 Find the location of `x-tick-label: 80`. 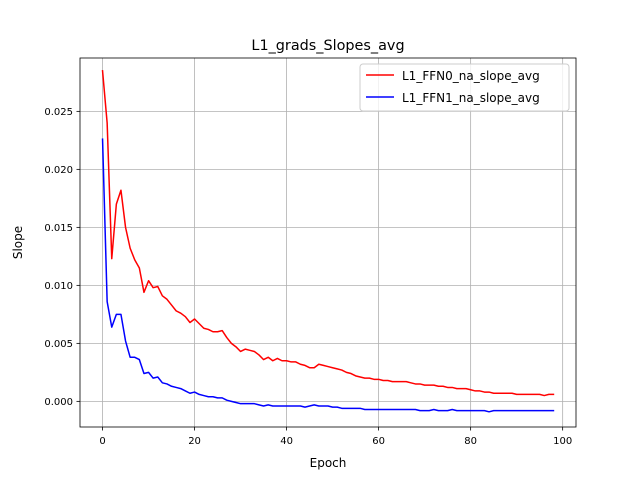

x-tick-label: 80 is located at coordinates (470, 441).